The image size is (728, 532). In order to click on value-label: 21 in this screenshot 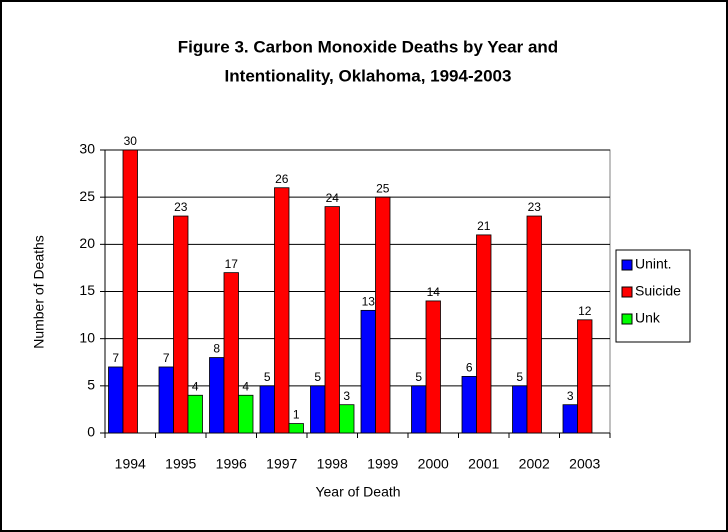, I will do `click(484, 226)`.